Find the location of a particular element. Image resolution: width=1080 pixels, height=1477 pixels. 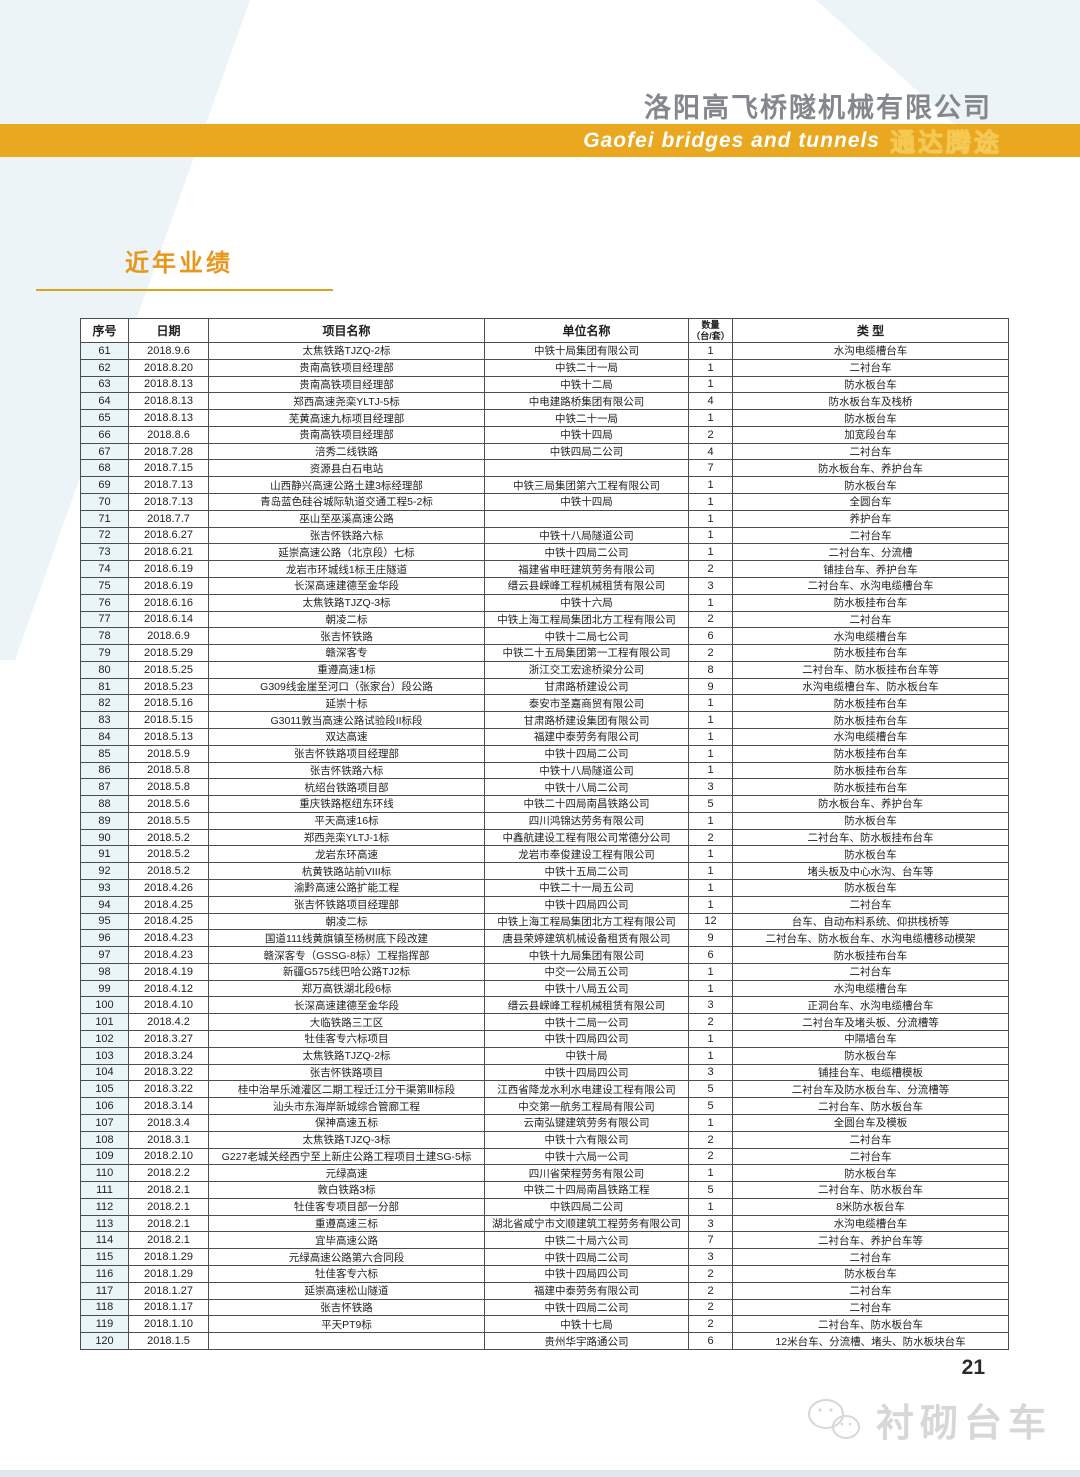

date-cell: 2018.1.5 is located at coordinates (168, 1341).